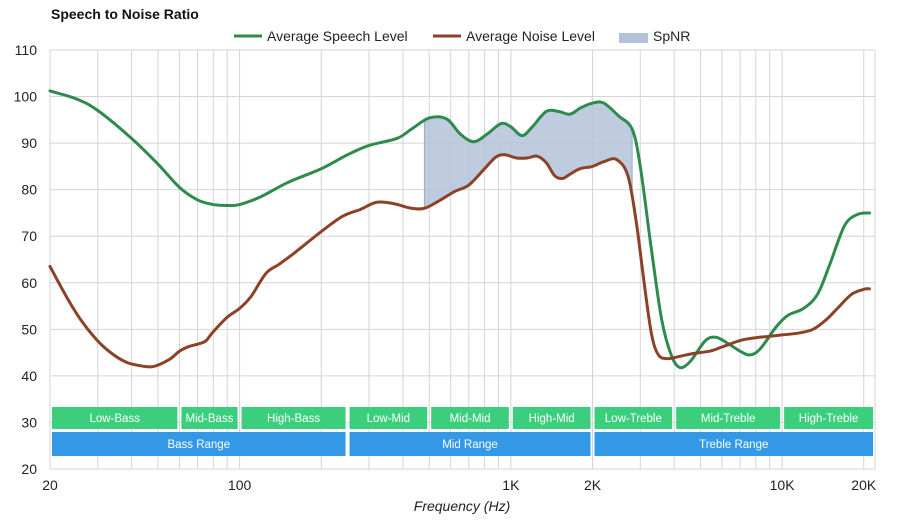 This screenshot has width=900, height=520. Describe the element at coordinates (29, 422) in the screenshot. I see `y-tick-label: 30` at that location.